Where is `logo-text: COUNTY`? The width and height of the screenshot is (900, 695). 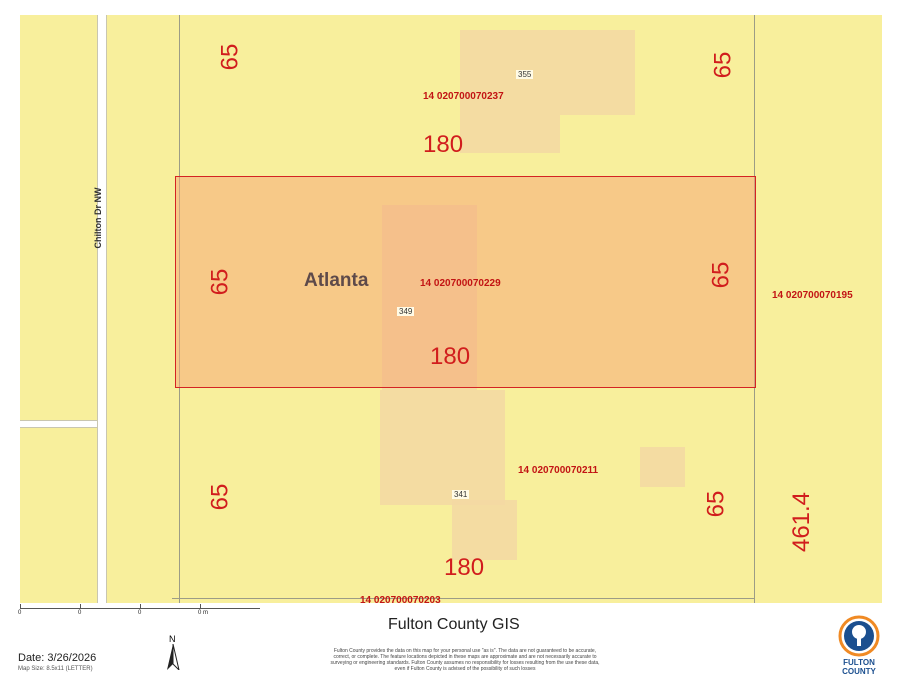
logo-text: COUNTY is located at coordinates (859, 671).